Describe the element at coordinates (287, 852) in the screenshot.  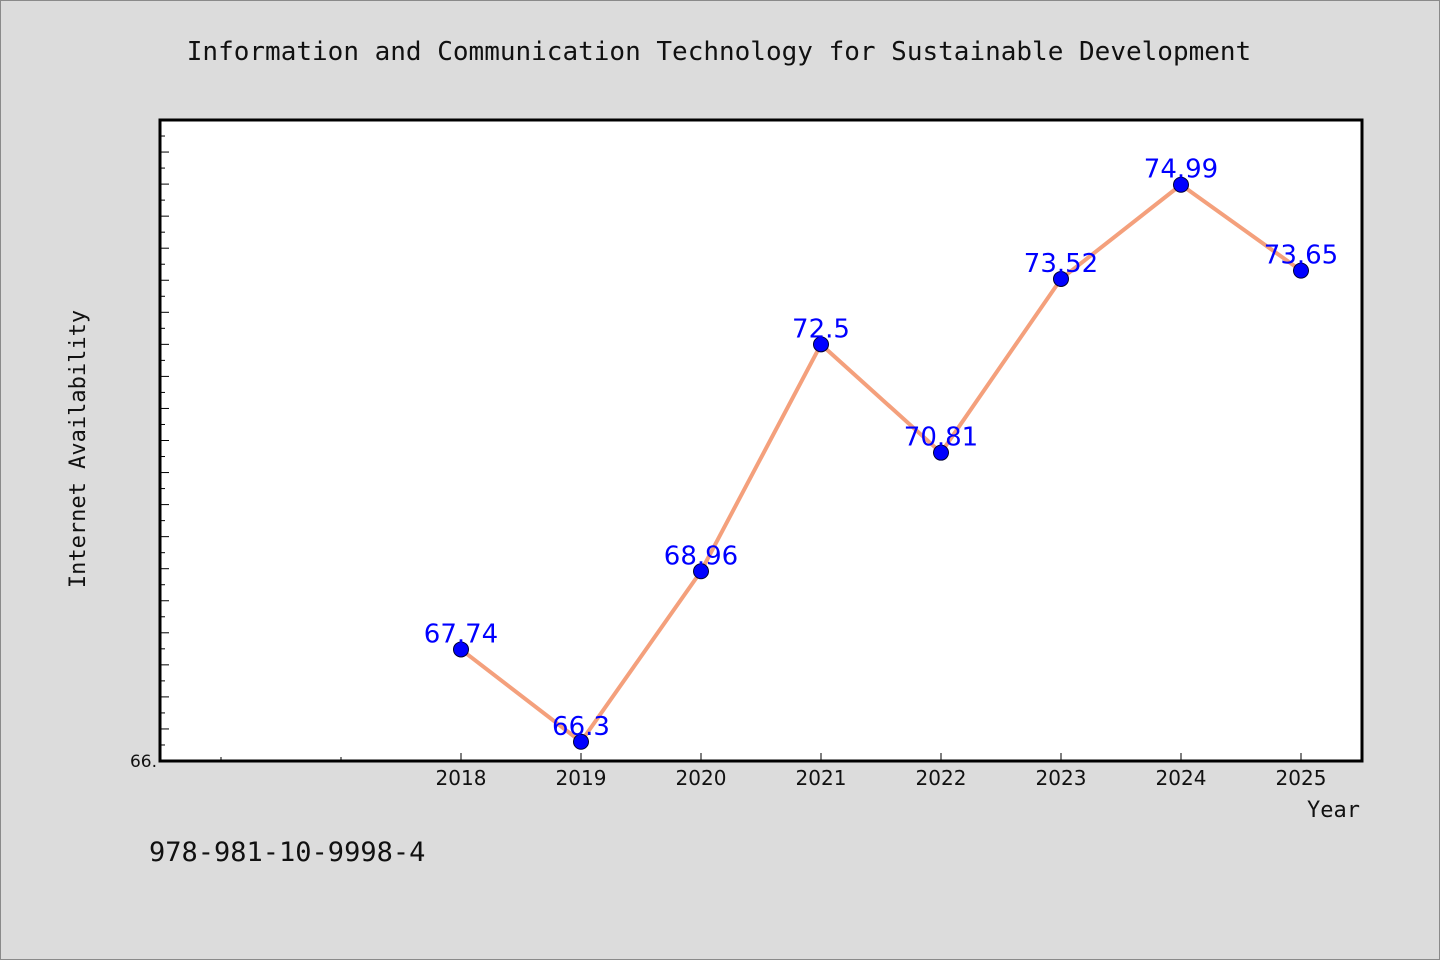
I see `isbn-text: 978-981-10-9998-4` at that location.